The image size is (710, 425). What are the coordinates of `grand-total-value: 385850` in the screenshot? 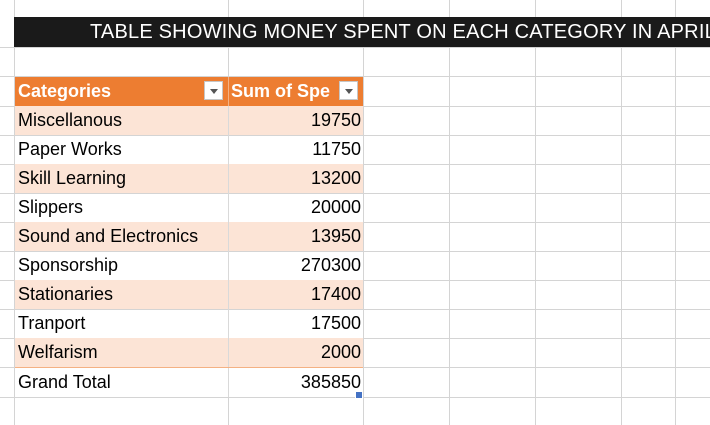 It's located at (330, 382).